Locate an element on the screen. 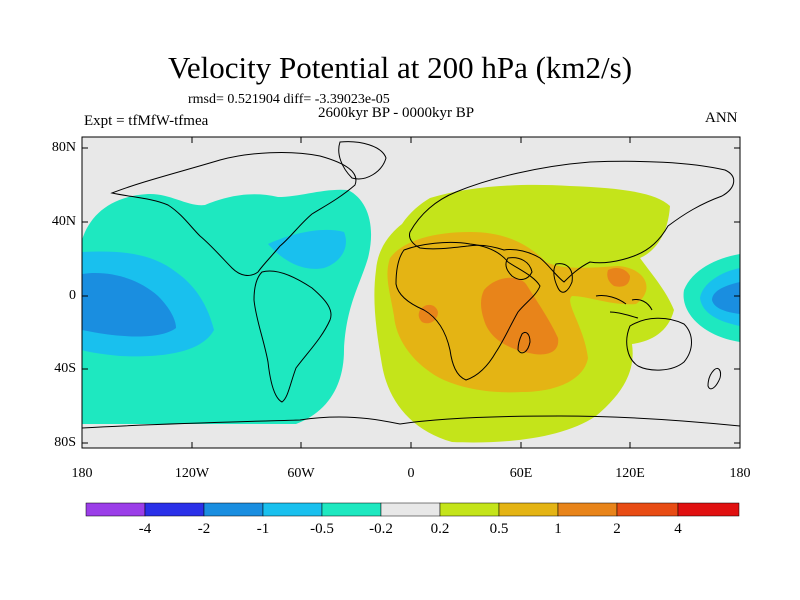  time-period: 2600kyr BP - 0000kyr BP is located at coordinates (396, 113).